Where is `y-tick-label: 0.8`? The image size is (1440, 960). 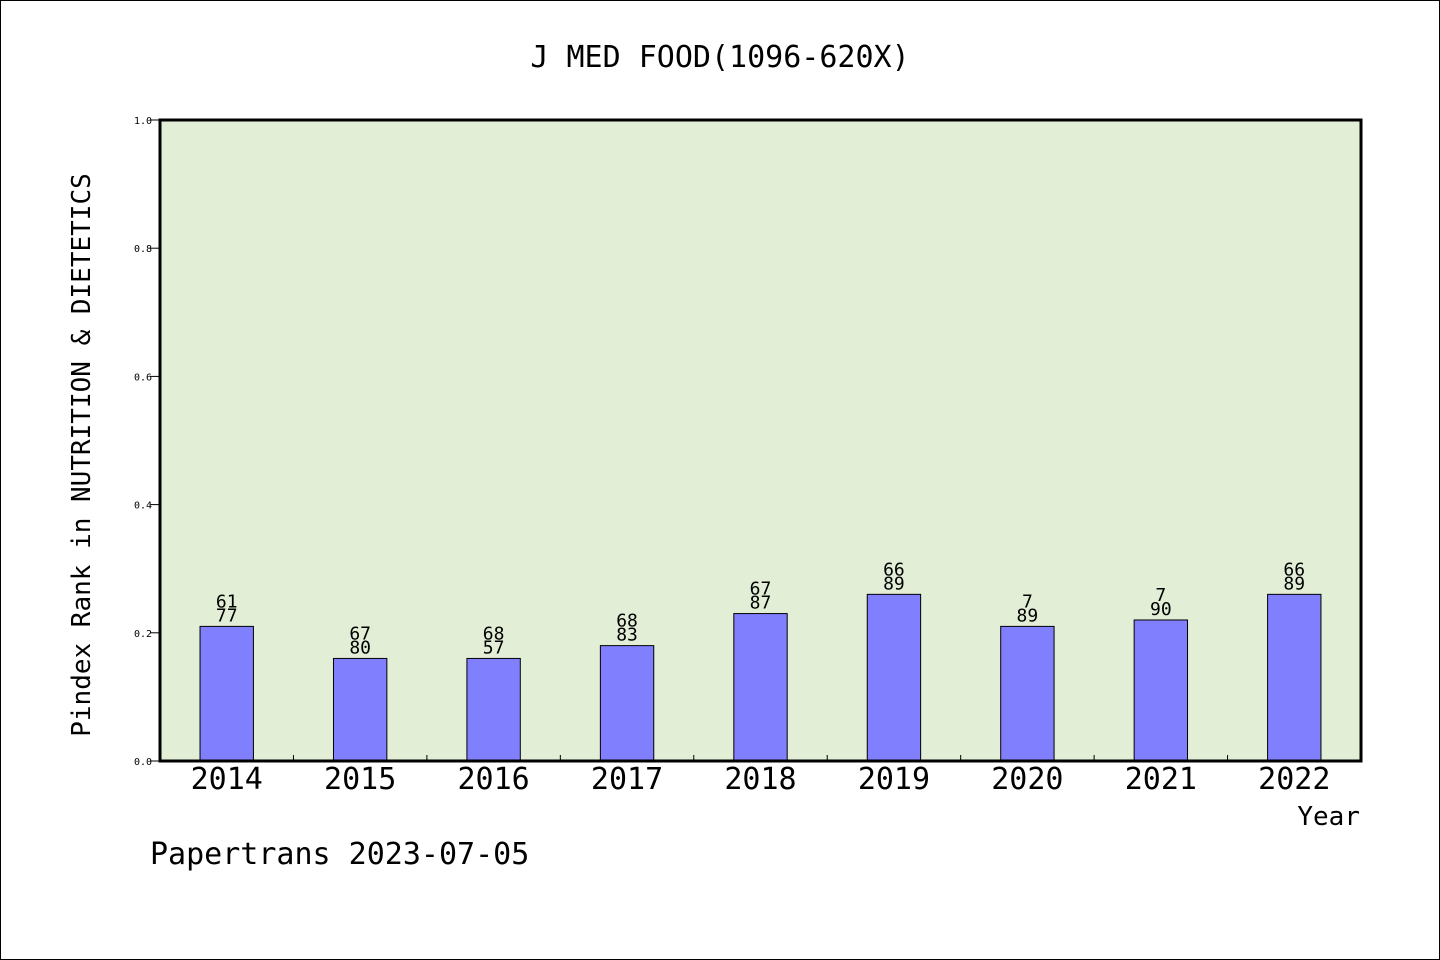
y-tick-label: 0.8 is located at coordinates (143, 249).